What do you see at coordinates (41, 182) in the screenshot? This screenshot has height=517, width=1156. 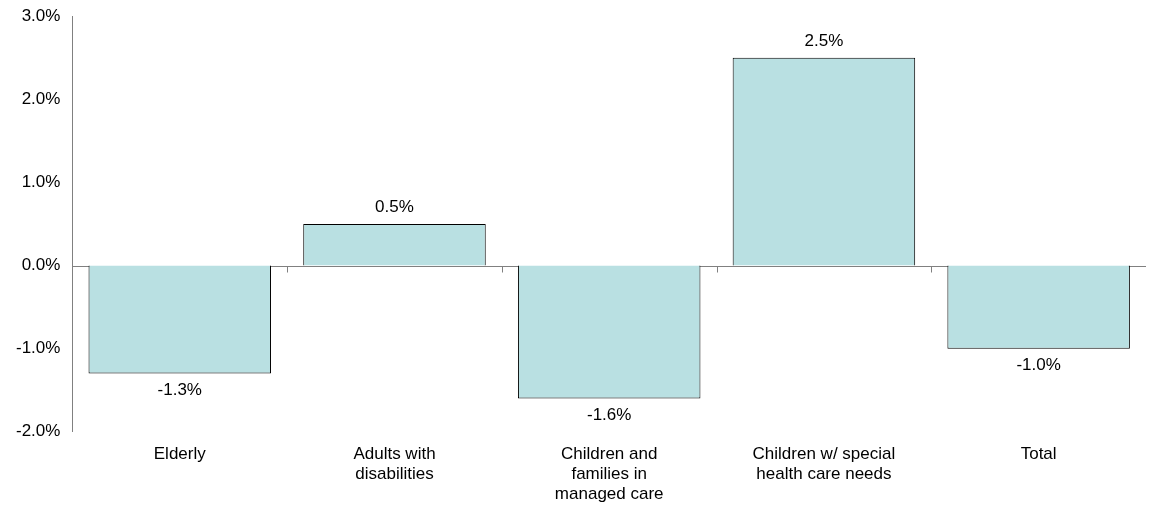 I see `y-tick-label: 1.0%` at bounding box center [41, 182].